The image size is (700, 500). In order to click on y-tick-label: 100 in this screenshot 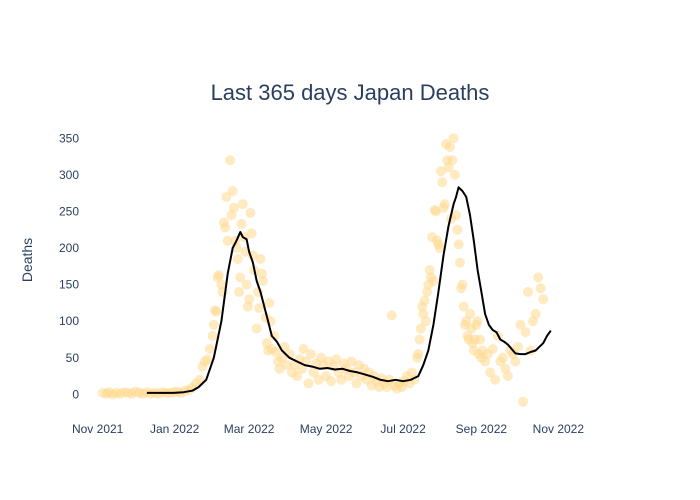, I will do `click(69, 321)`.